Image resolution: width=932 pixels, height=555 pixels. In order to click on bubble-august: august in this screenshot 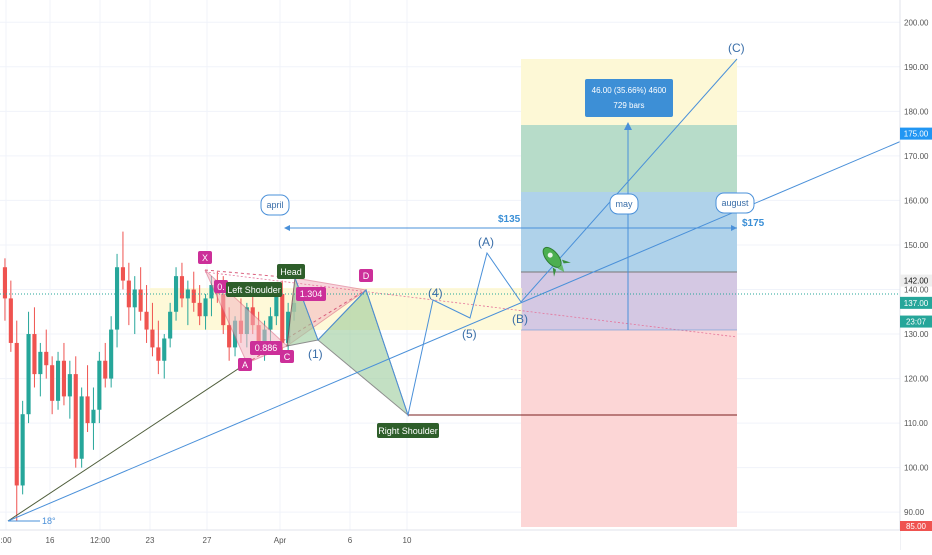, I will do `click(735, 203)`.